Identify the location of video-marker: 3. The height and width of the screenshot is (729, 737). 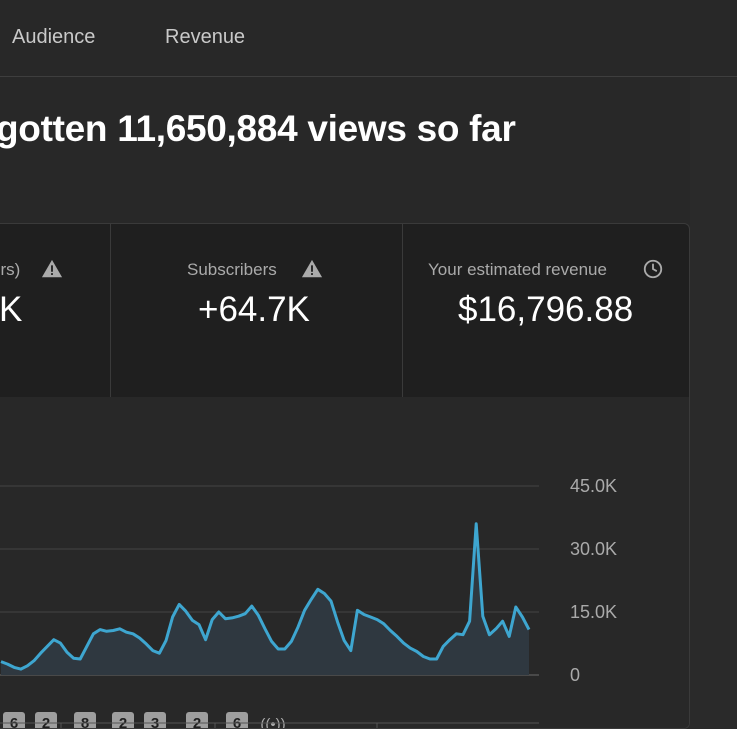
(155, 720).